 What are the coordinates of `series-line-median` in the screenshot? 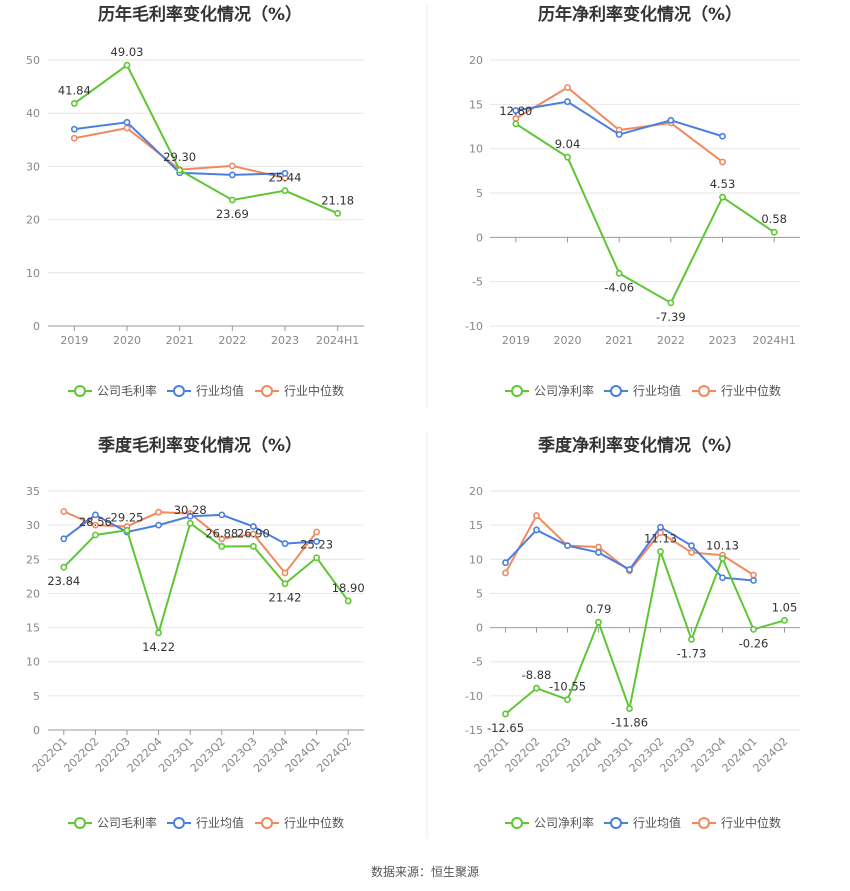 It's located at (619, 124).